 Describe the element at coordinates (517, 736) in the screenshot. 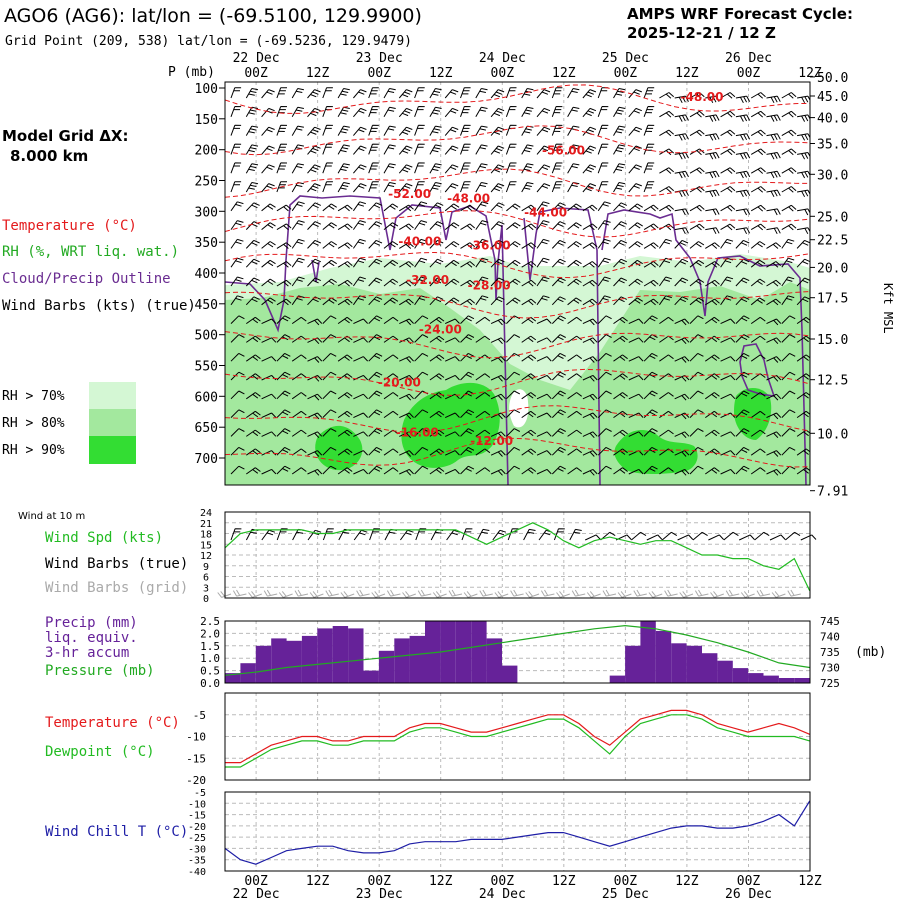

I see `temp-panel-bg` at that location.